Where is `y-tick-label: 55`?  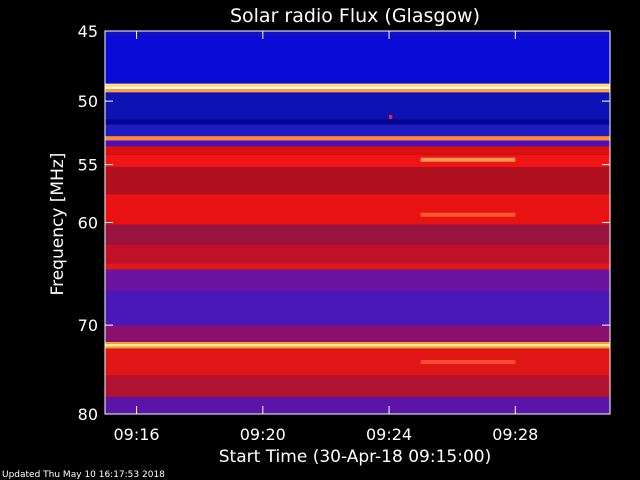 y-tick-label: 55 is located at coordinates (88, 165).